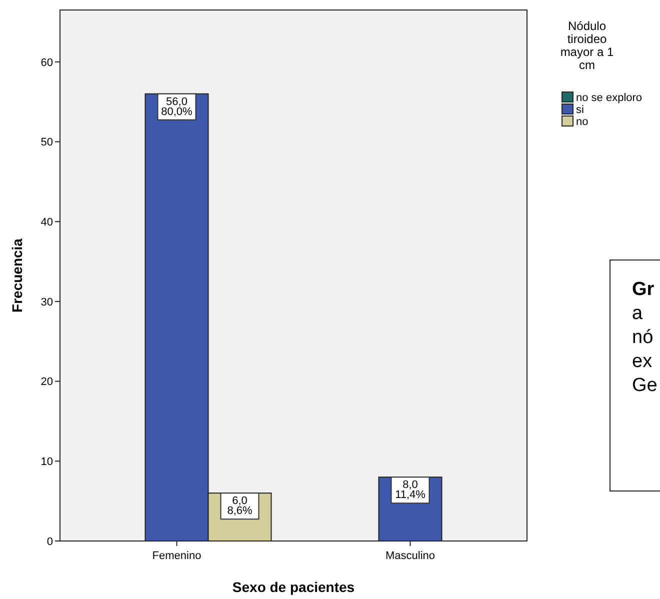 The height and width of the screenshot is (599, 660). I want to click on data-label: 8,0 11,4%, so click(410, 490).